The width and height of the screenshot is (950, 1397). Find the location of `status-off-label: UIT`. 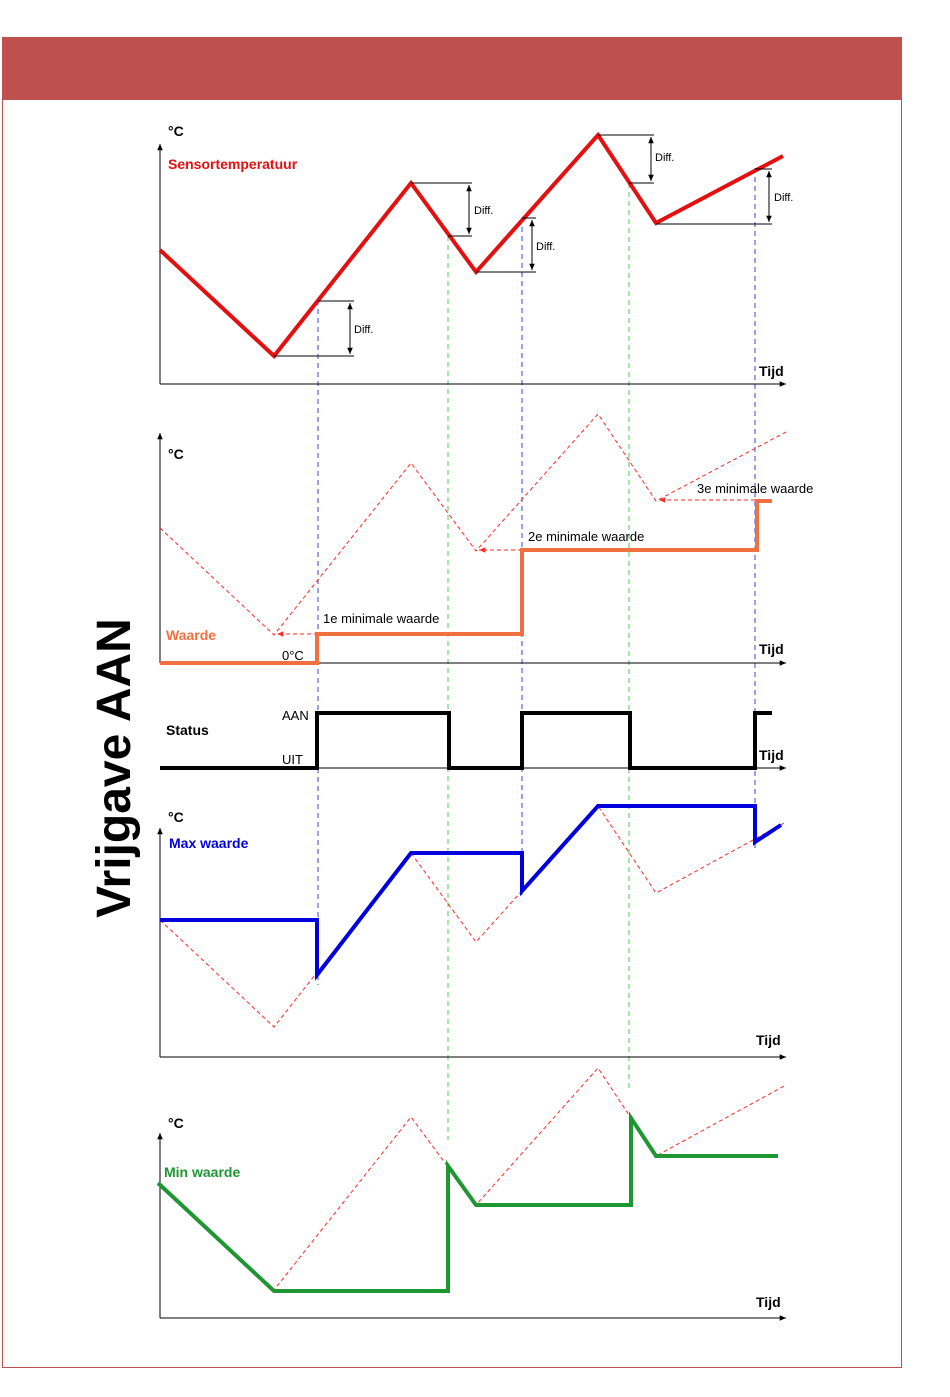

status-off-label: UIT is located at coordinates (292, 759).